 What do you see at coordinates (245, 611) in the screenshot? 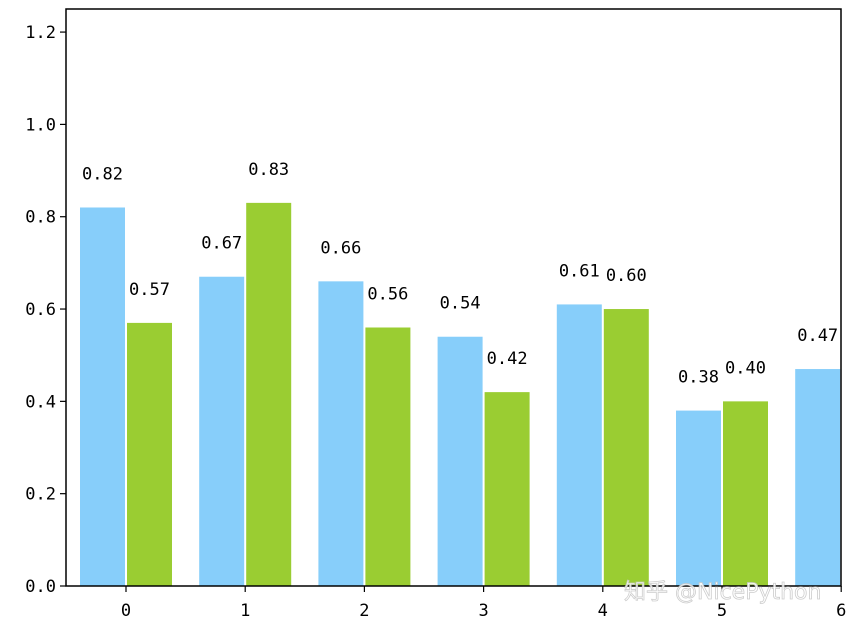
I see `x-tick-label: 1` at bounding box center [245, 611].